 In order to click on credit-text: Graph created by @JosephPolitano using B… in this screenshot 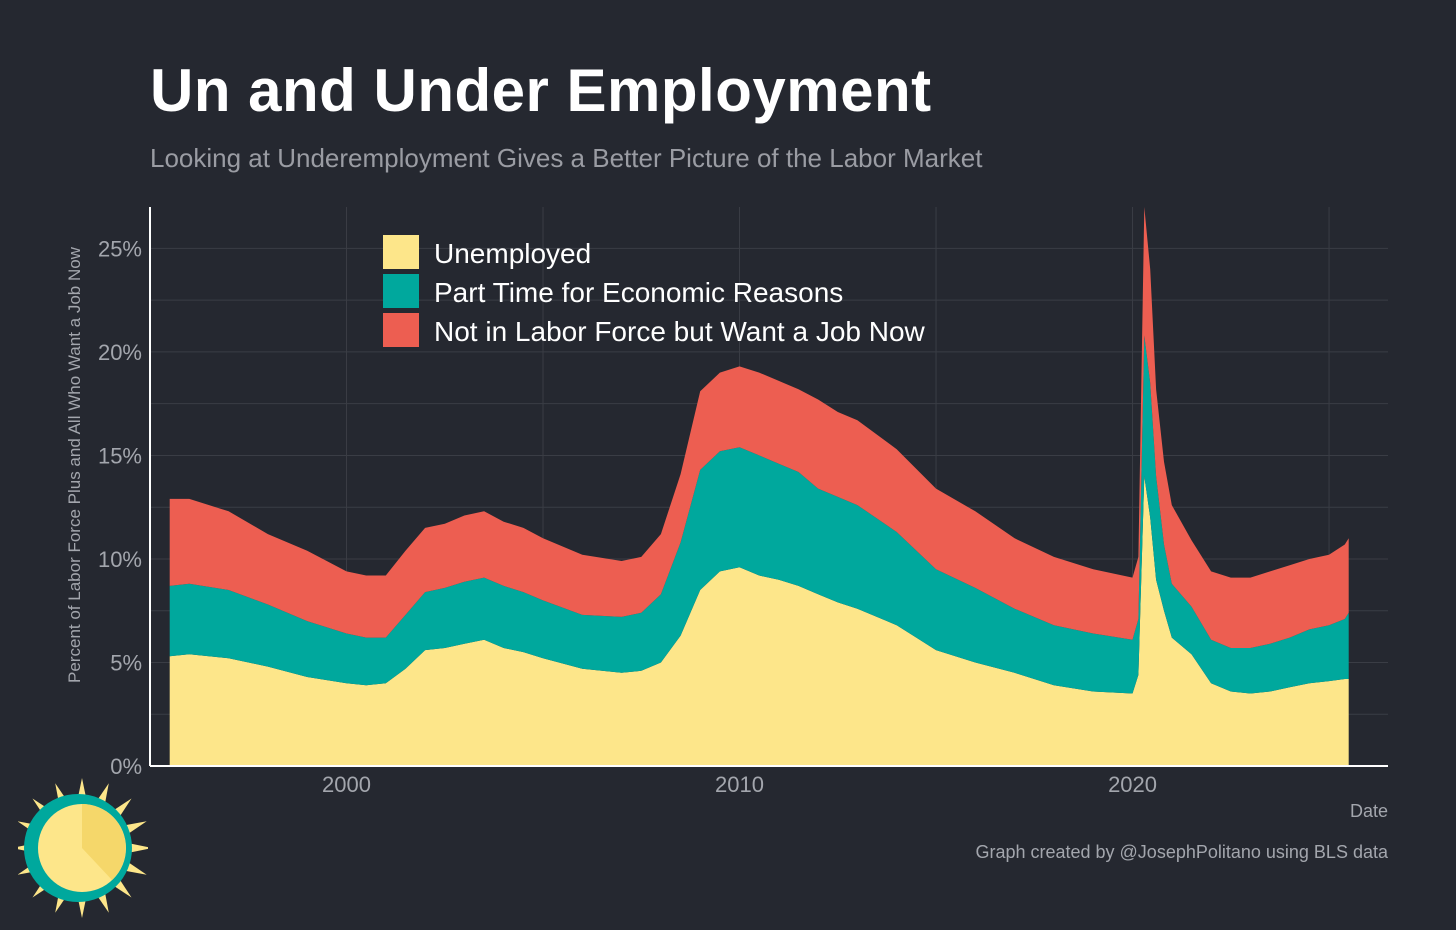, I will do `click(1181, 852)`.